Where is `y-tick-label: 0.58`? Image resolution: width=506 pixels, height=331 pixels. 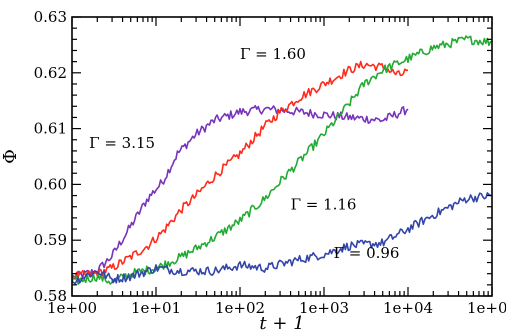
y-tick-label: 0.58 is located at coordinates (50, 296).